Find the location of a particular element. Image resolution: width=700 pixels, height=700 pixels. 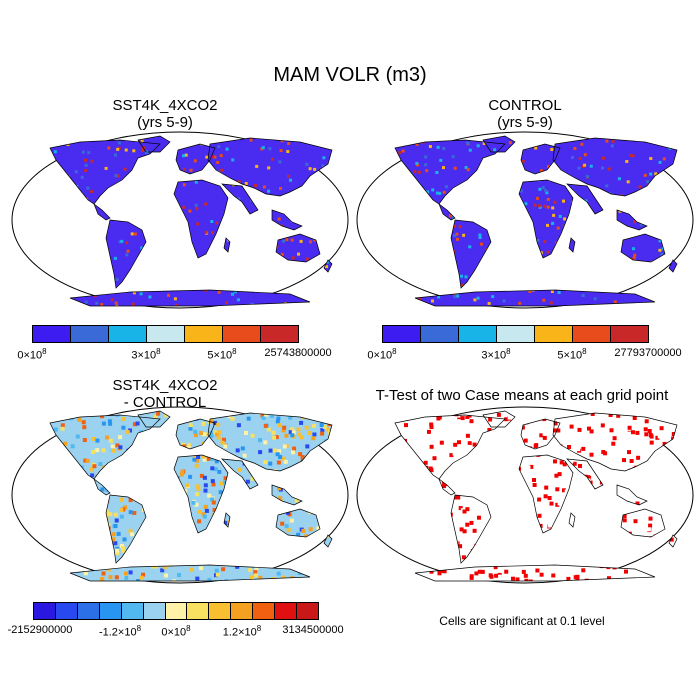

colorbar-label-max: 3134500000 is located at coordinates (313, 630).